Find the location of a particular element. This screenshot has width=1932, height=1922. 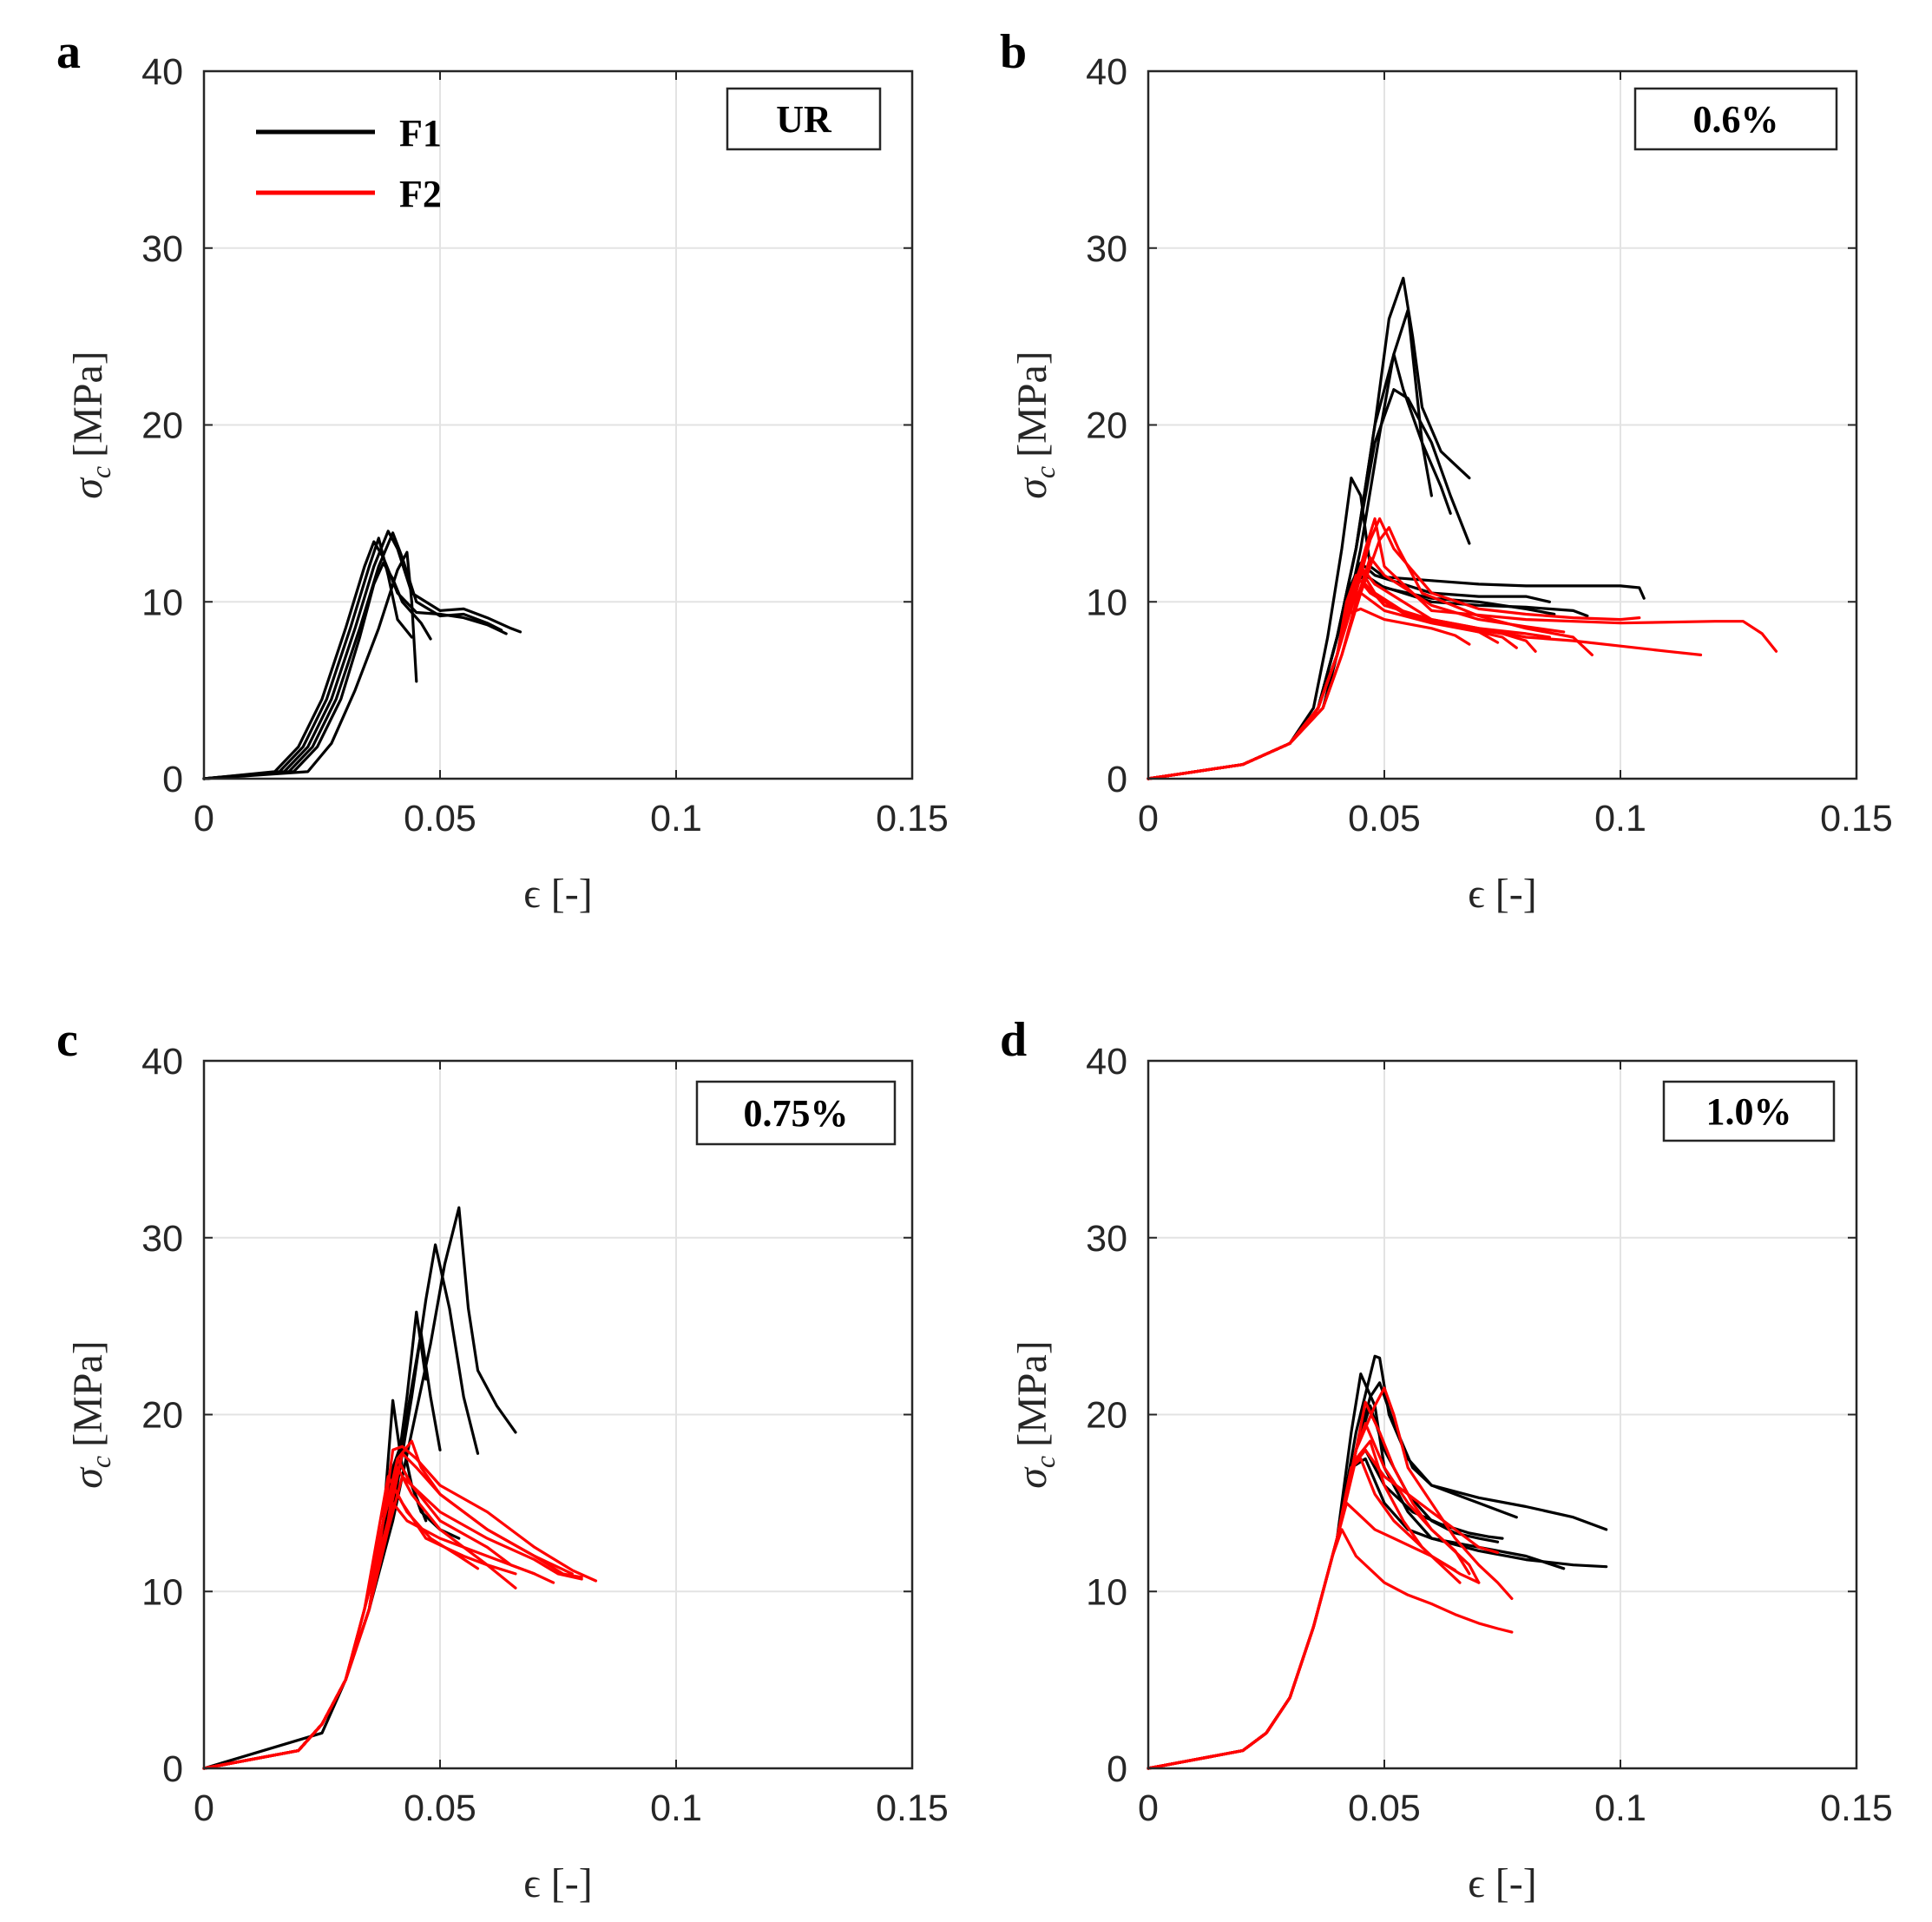

tag-label: 1.0% is located at coordinates (1749, 1111).